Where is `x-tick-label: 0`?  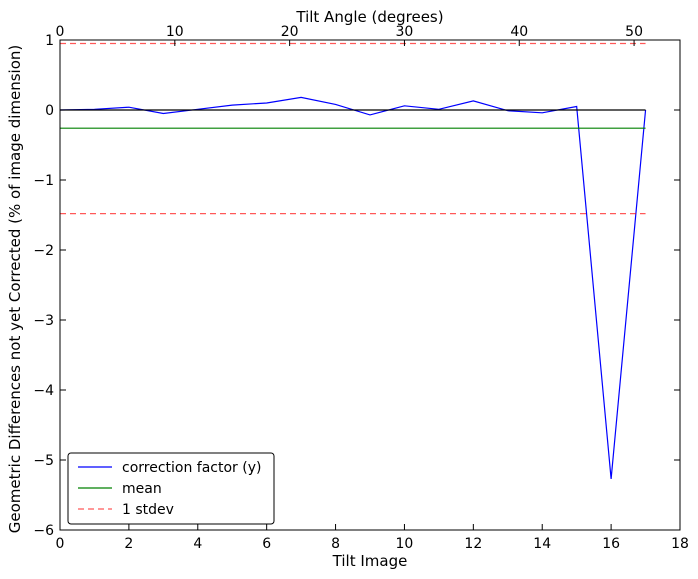
x-tick-label: 0 is located at coordinates (60, 544).